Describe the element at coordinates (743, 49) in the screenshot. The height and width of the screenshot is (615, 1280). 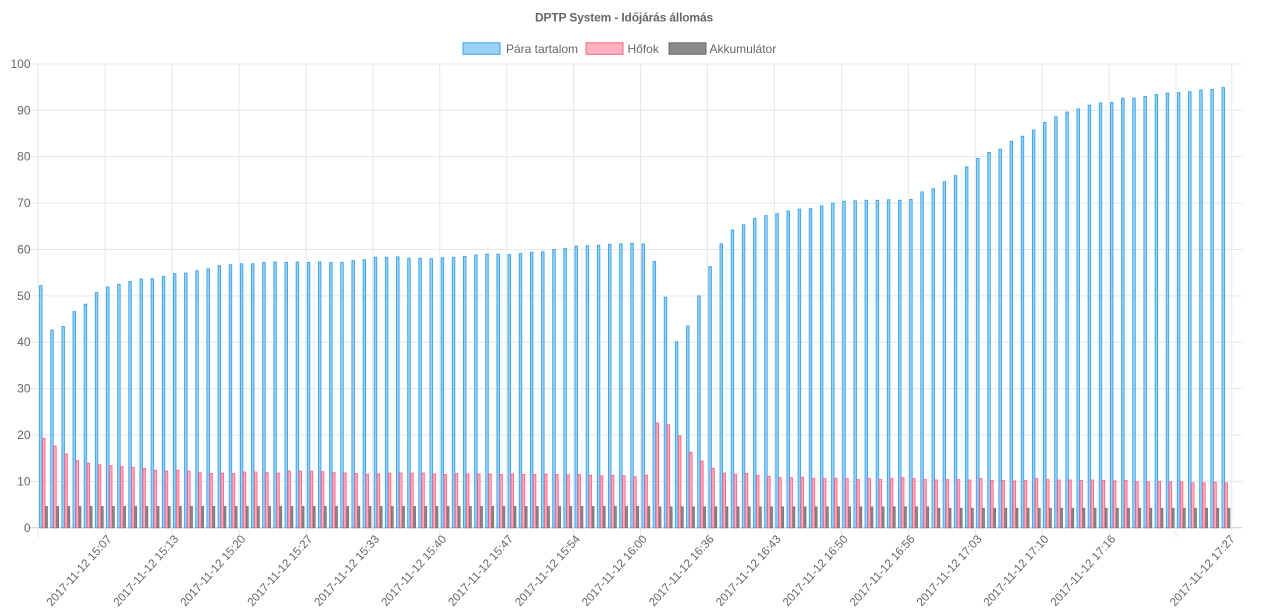
I see `svg-text: Akkumulátor` at that location.